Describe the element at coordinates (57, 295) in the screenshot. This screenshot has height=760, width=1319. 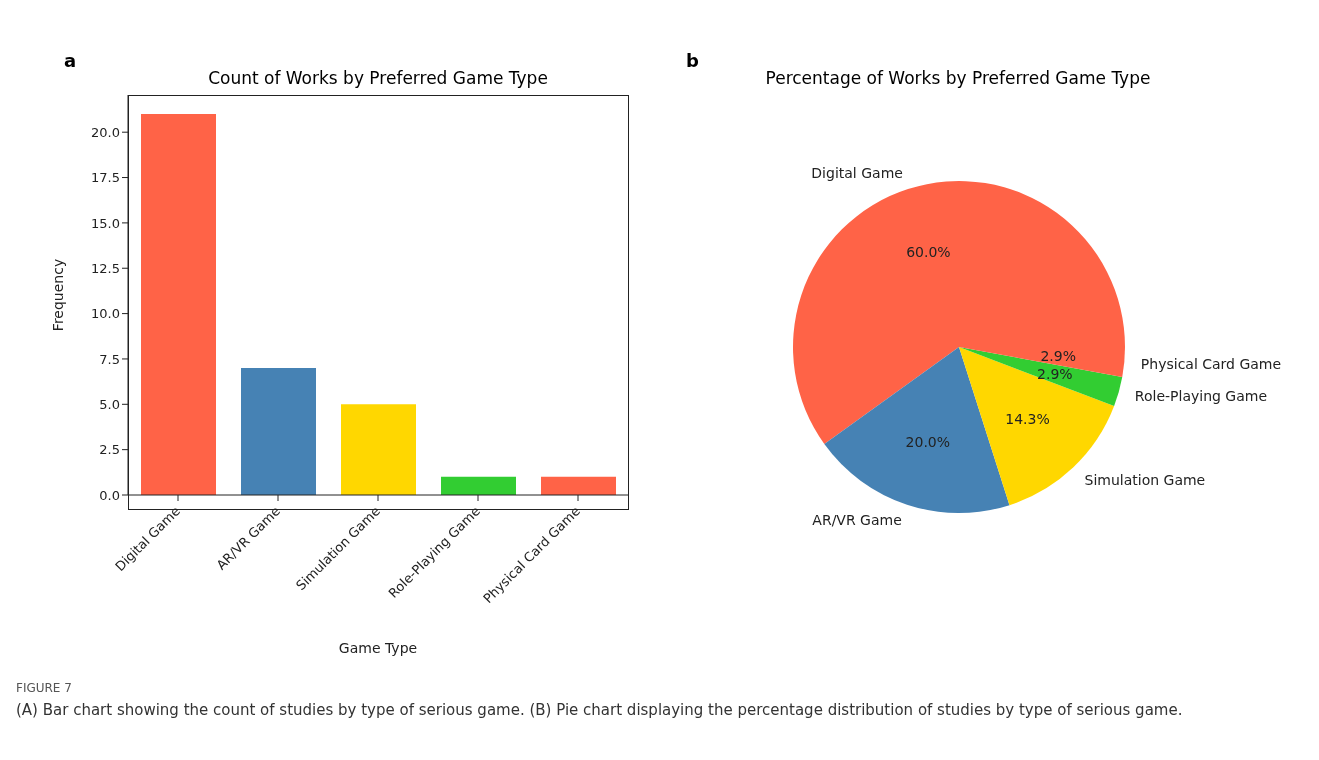
I see `y-axis-title: Frequency` at that location.